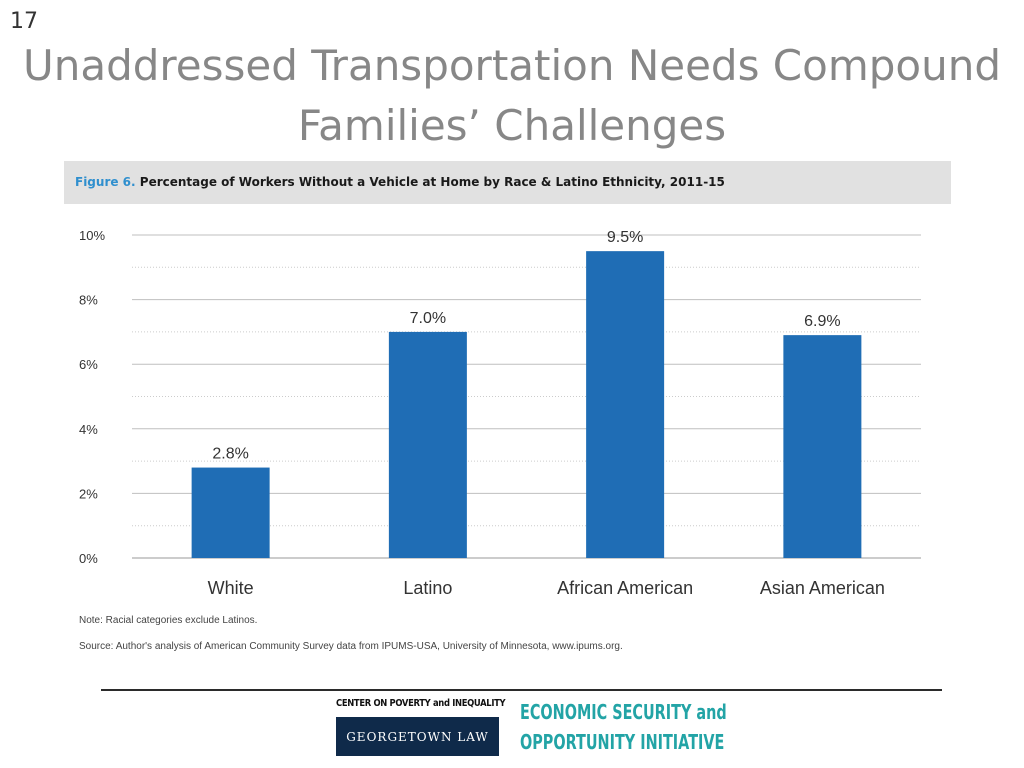 This screenshot has width=1024, height=768. Describe the element at coordinates (88, 493) in the screenshot. I see `y-tick-label: 2%` at that location.